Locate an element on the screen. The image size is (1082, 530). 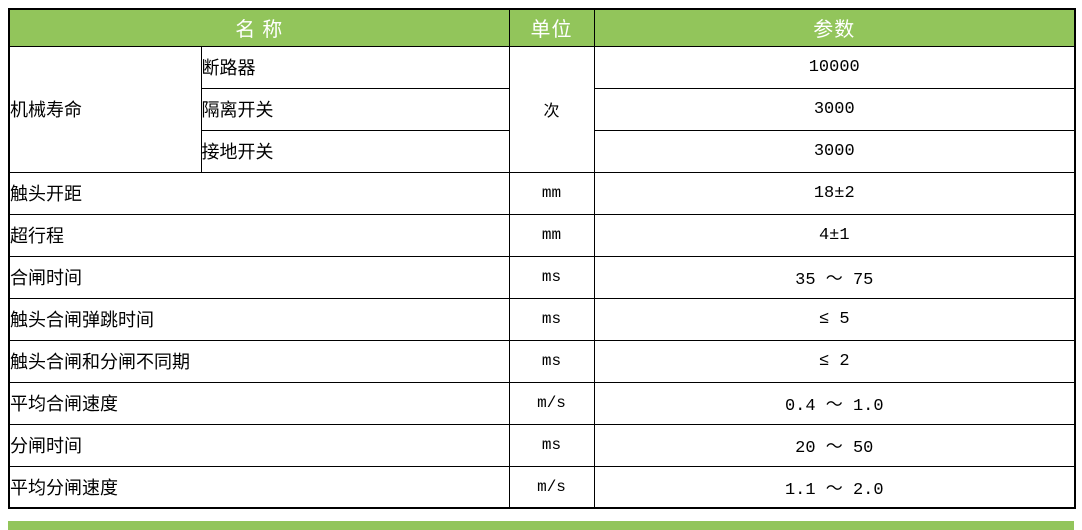
bottom-accent-bar is located at coordinates (541, 525).